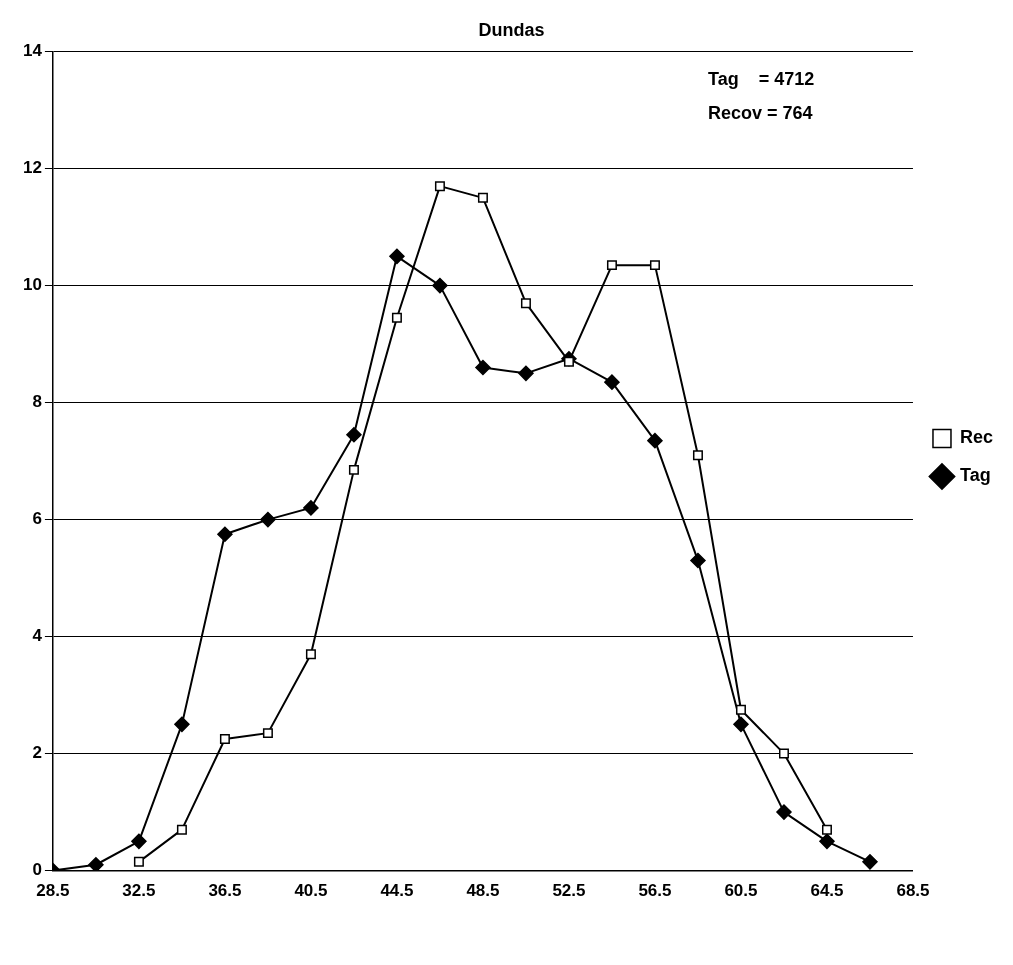 This screenshot has width=1013, height=965. What do you see at coordinates (311, 891) in the screenshot?
I see `x-tick-label: 40.5` at bounding box center [311, 891].